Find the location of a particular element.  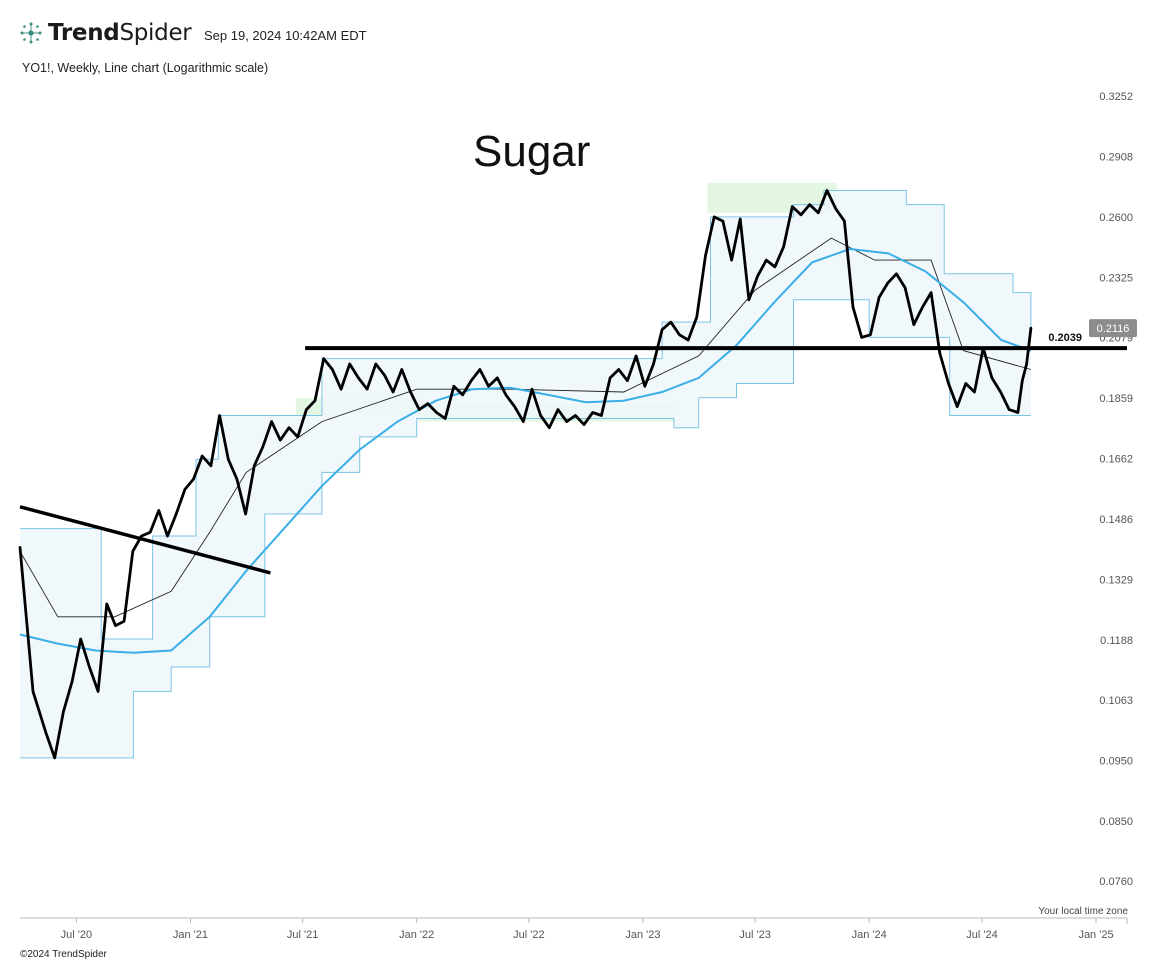

x-tick-label: Jan '24 is located at coordinates (869, 935).